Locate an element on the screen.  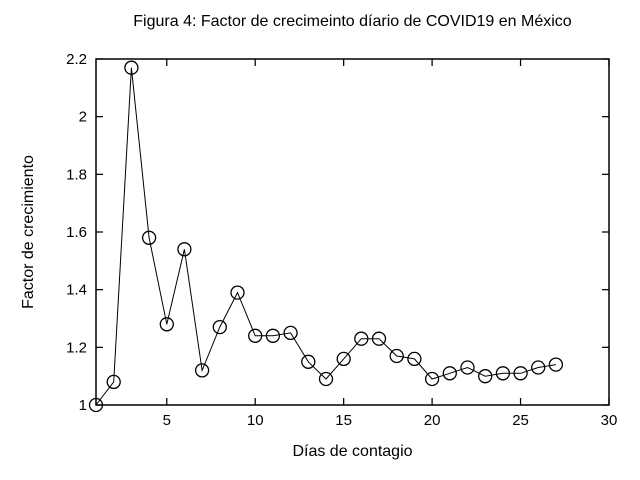
y-tick-label: 1 is located at coordinates (83, 405).